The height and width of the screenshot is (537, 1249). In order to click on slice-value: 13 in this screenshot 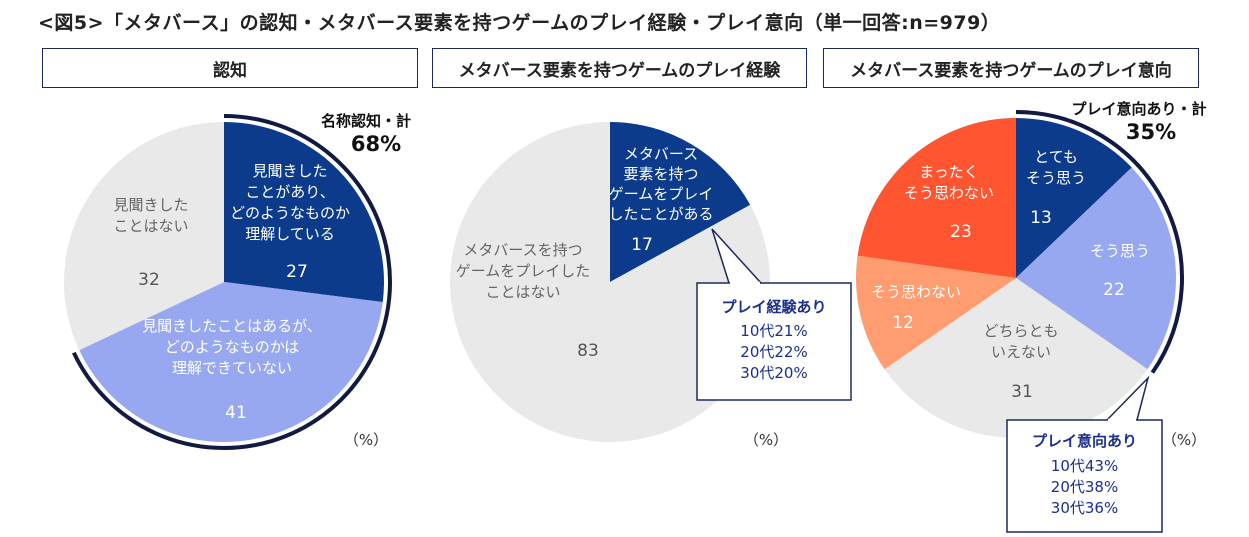, I will do `click(1041, 218)`.